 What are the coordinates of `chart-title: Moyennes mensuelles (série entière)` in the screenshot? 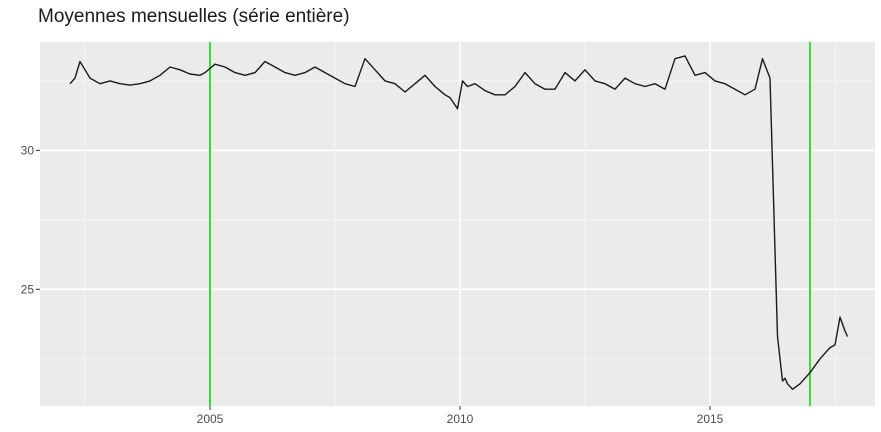 It's located at (194, 16).